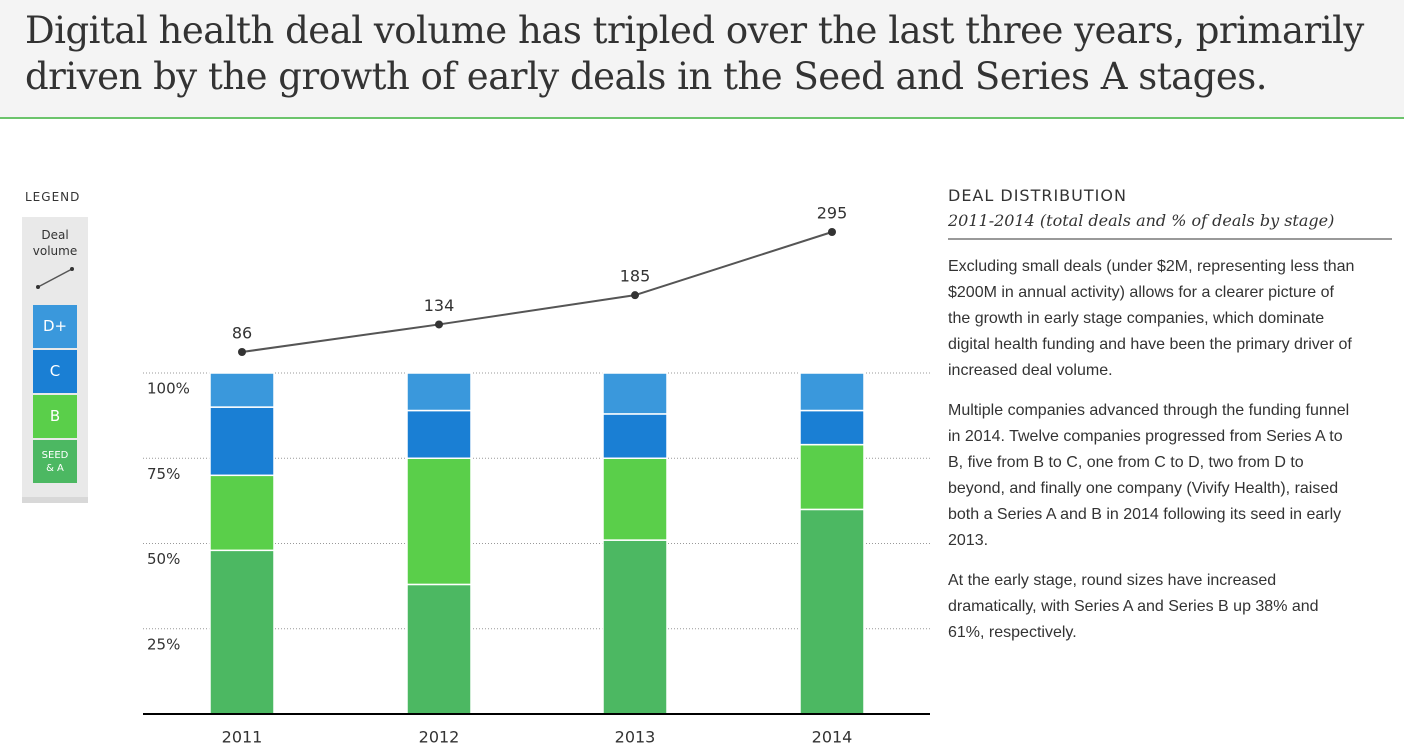  What do you see at coordinates (439, 737) in the screenshot?
I see `x-tick-label: 2012` at bounding box center [439, 737].